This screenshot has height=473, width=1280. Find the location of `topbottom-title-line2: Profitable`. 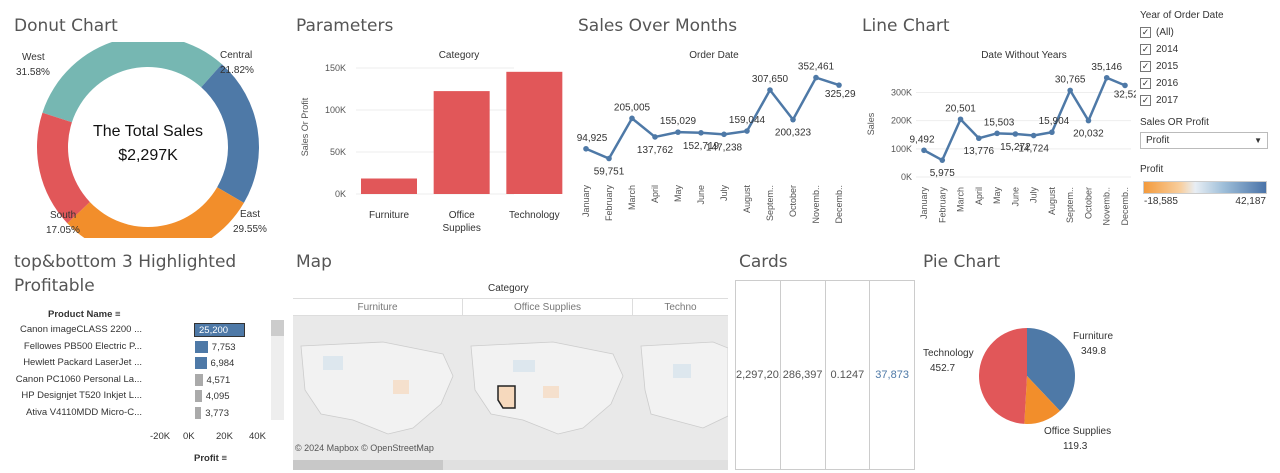

topbottom-title-line2: Profitable is located at coordinates (54, 286).